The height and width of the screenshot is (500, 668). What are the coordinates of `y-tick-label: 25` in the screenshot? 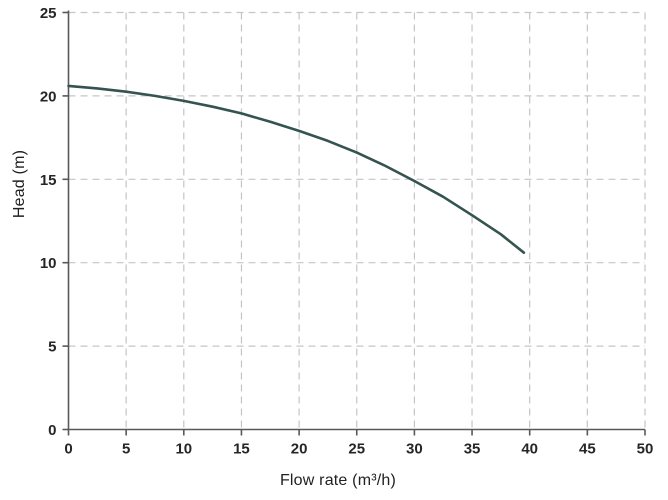 It's located at (48, 13).